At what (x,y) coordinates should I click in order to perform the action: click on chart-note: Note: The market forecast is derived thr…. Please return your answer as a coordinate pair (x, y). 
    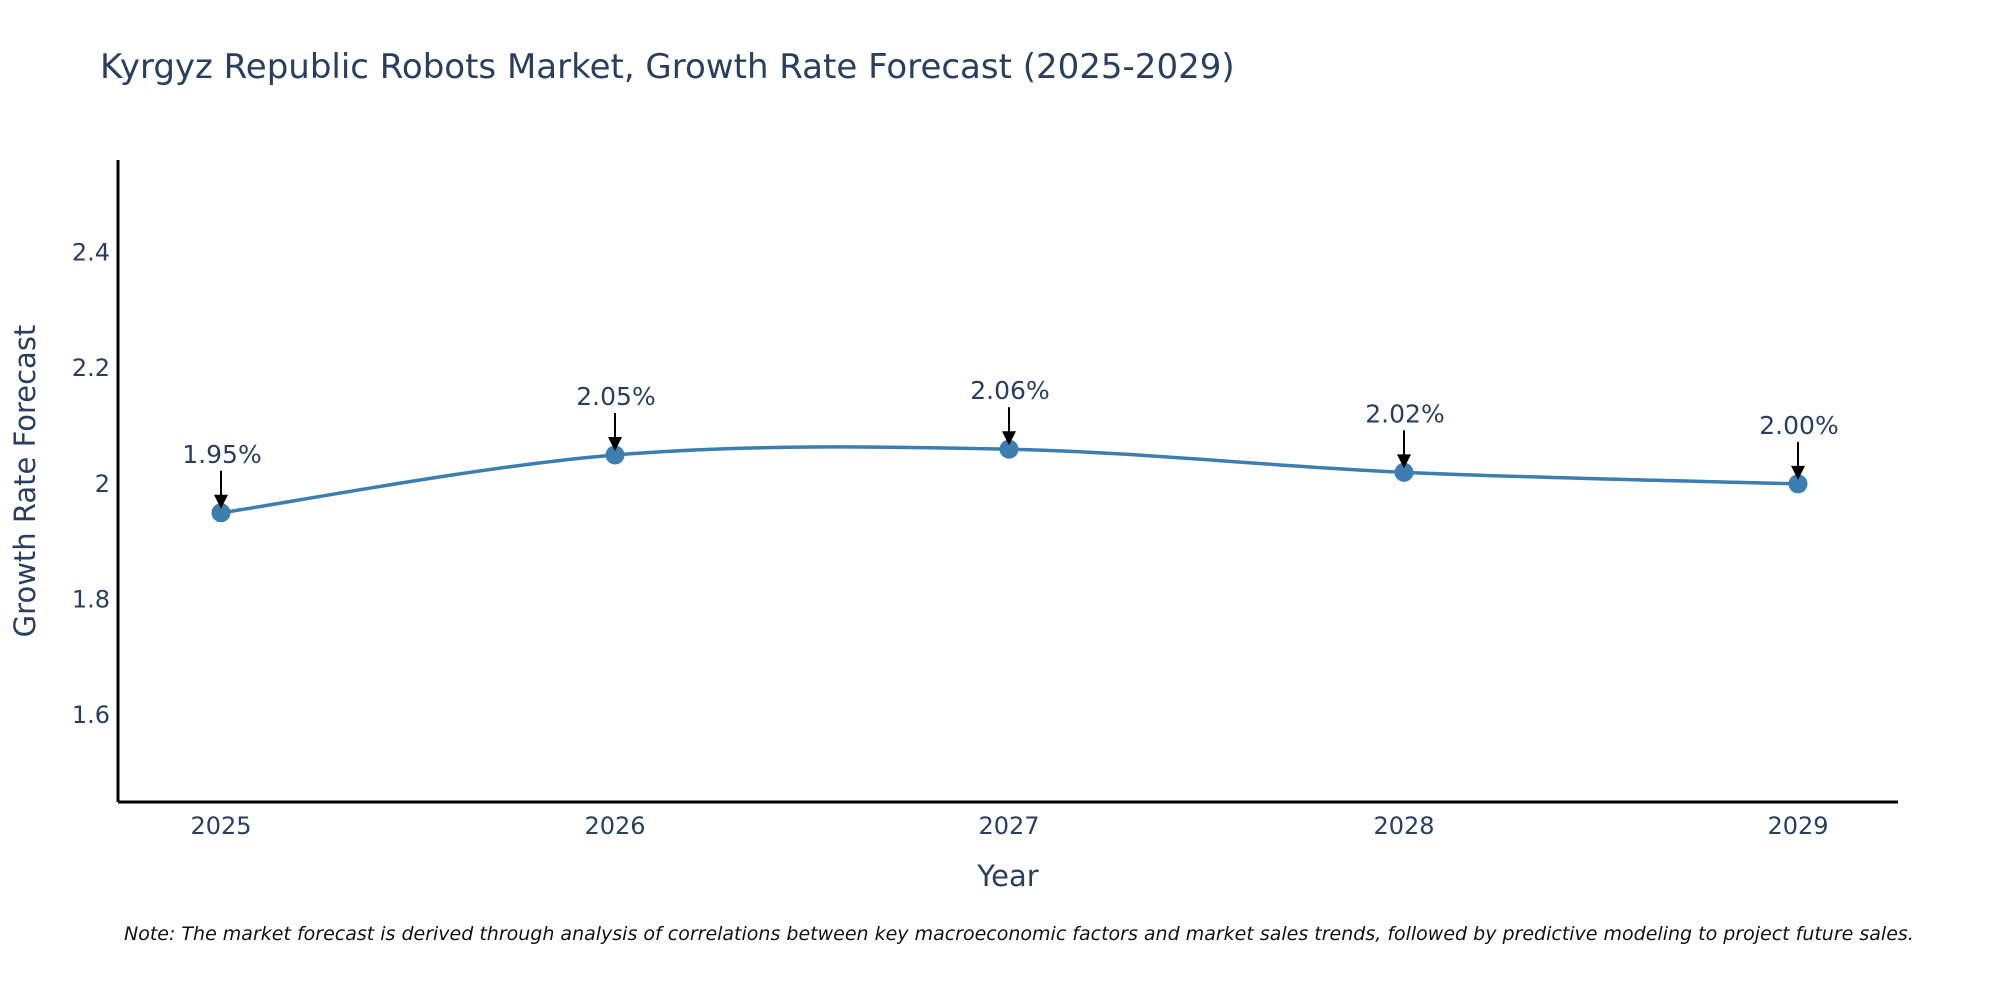
    Looking at the image, I should click on (1019, 934).